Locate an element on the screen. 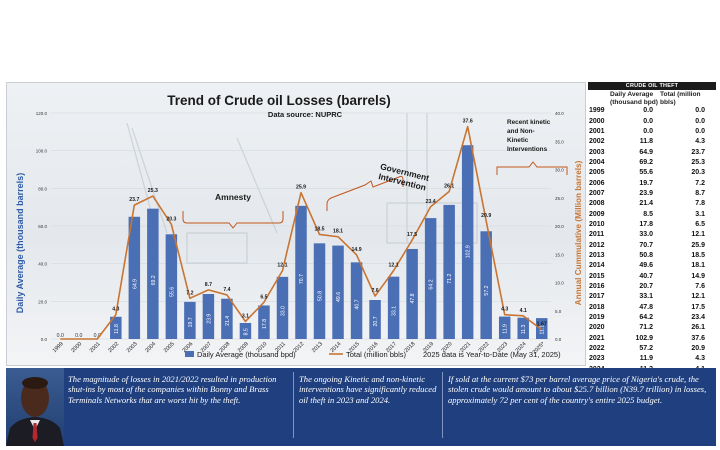 This screenshot has height=450, width=720. table-cell-year: 2015 is located at coordinates (597, 276).